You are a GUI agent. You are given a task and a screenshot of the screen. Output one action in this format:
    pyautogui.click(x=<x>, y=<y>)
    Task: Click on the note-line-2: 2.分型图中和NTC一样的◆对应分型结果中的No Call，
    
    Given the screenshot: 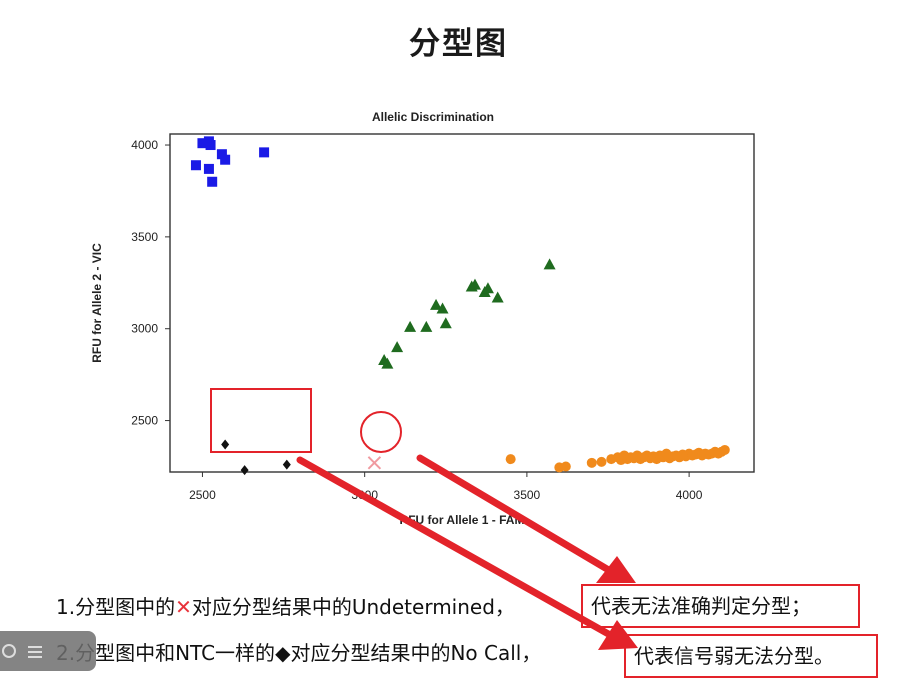 What is the action you would take?
    pyautogui.click(x=298, y=653)
    